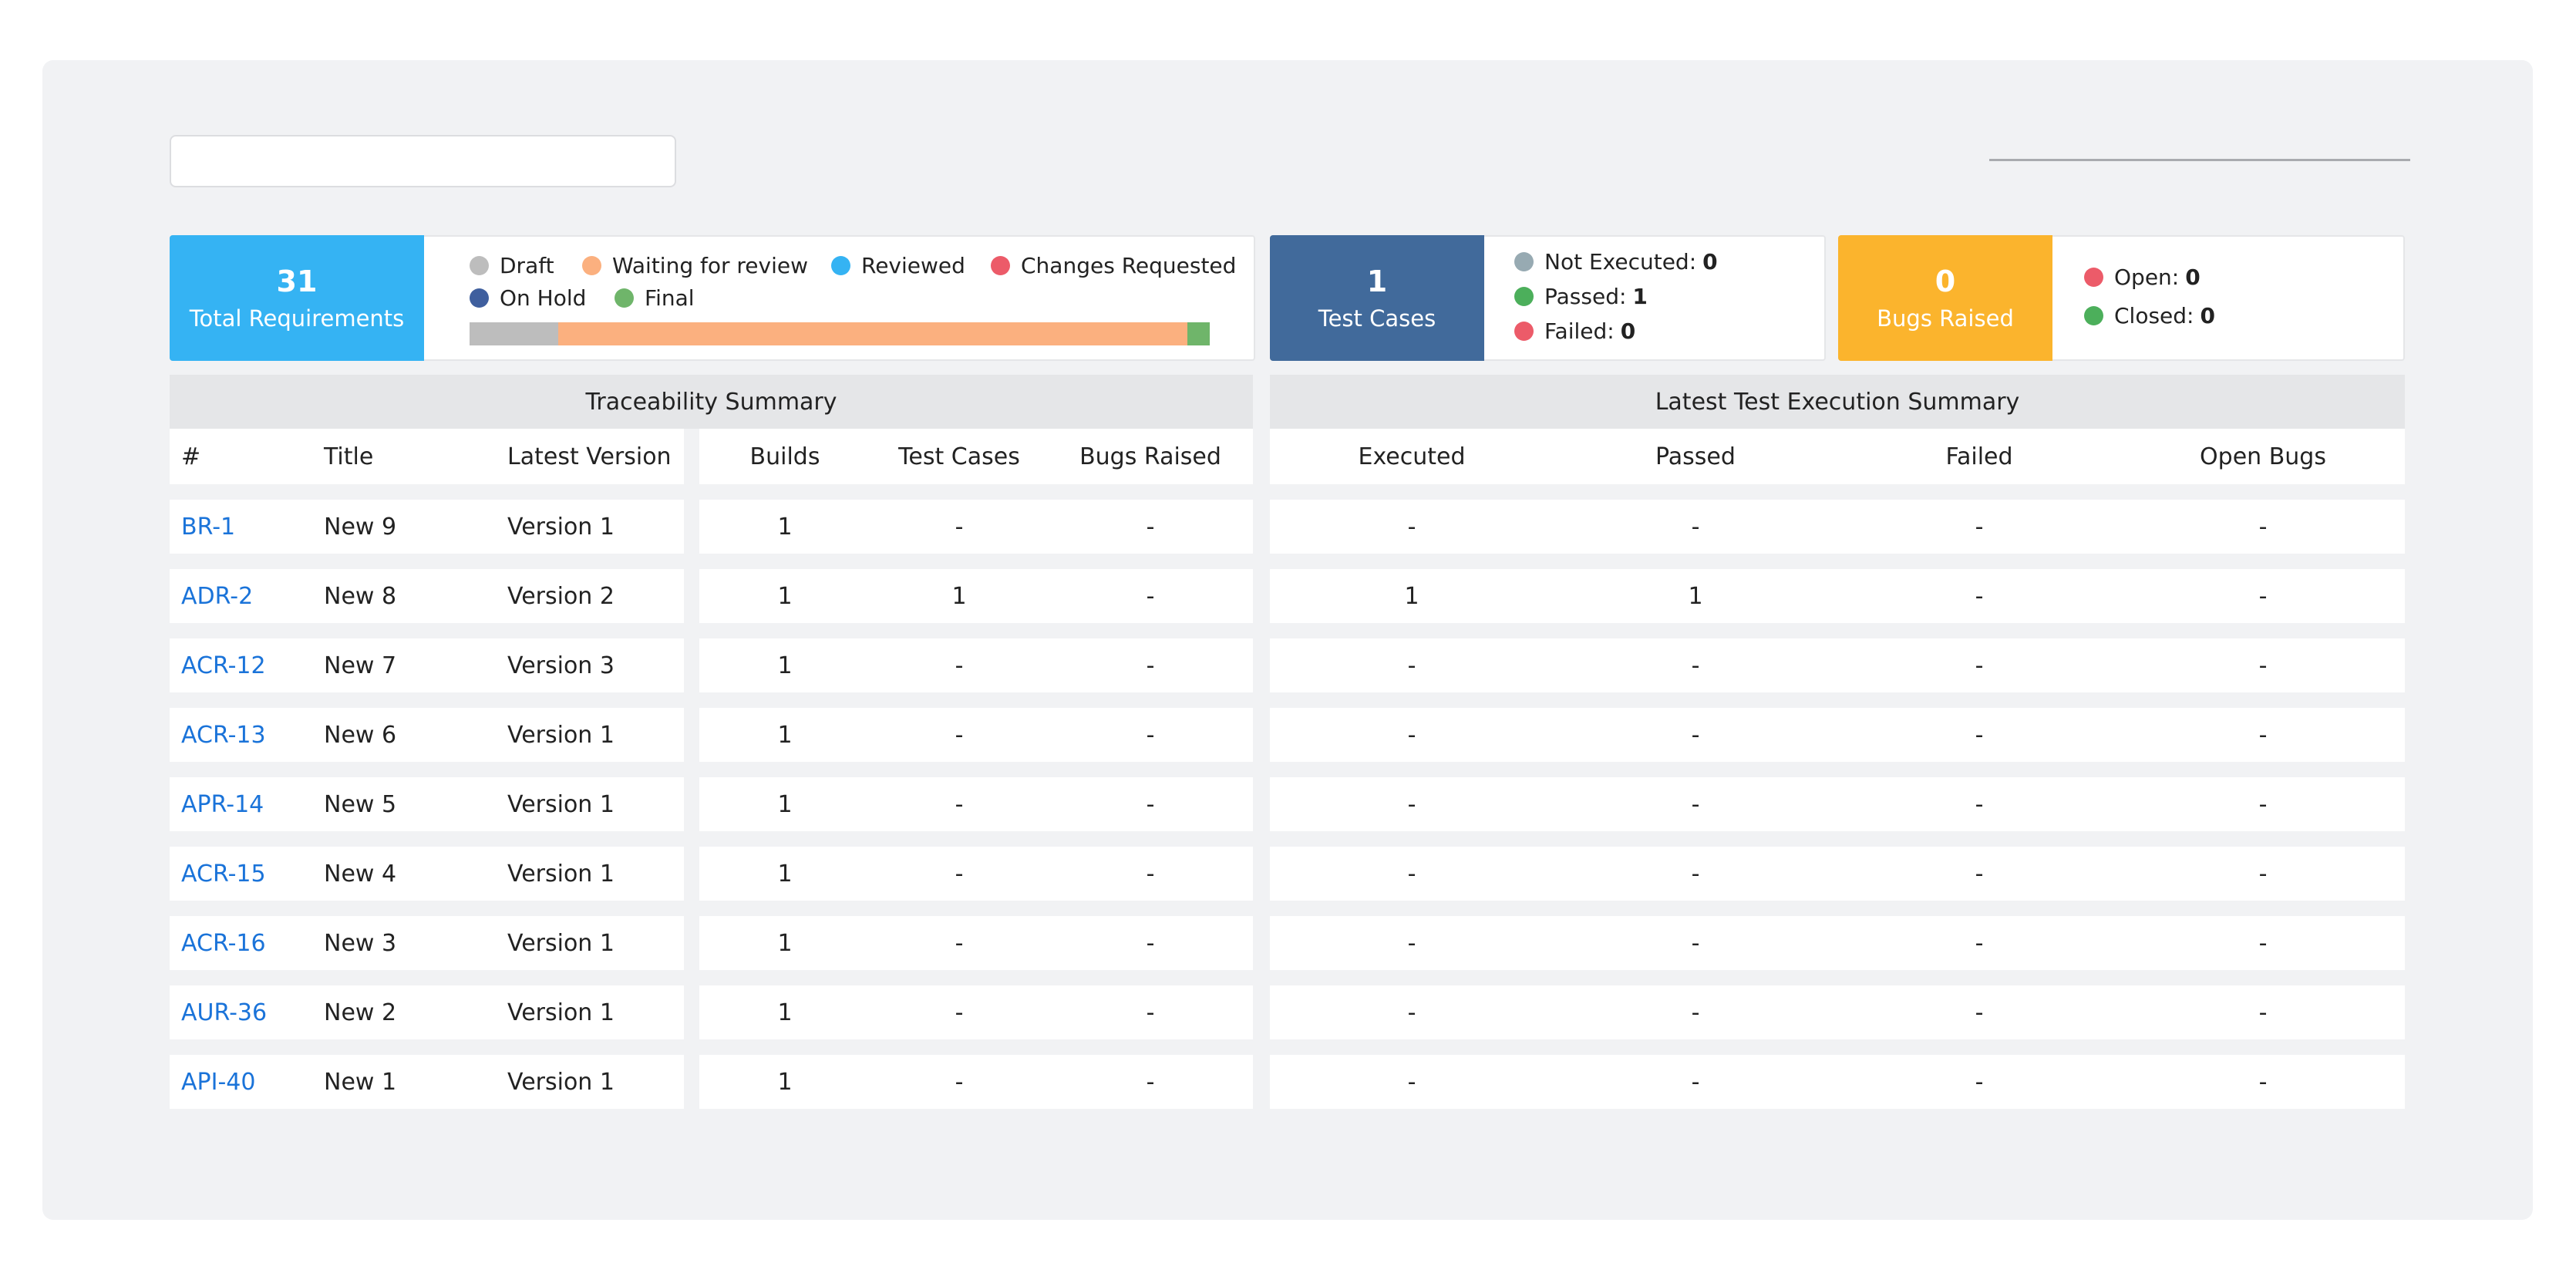 The width and height of the screenshot is (2576, 1280). What do you see at coordinates (361, 804) in the screenshot?
I see `col-title-cell: New 5` at bounding box center [361, 804].